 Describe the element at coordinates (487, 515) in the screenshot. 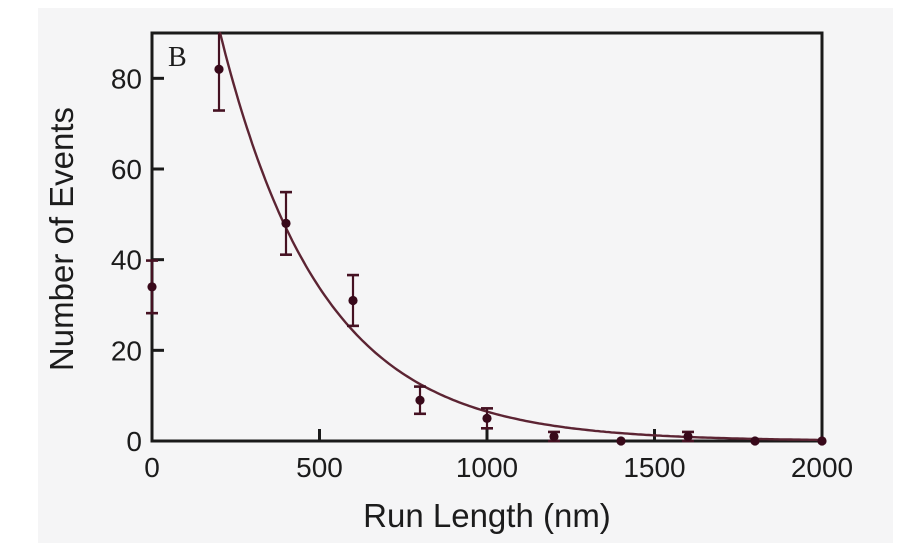

I see `x-axis-title: Run Length (nm)` at that location.